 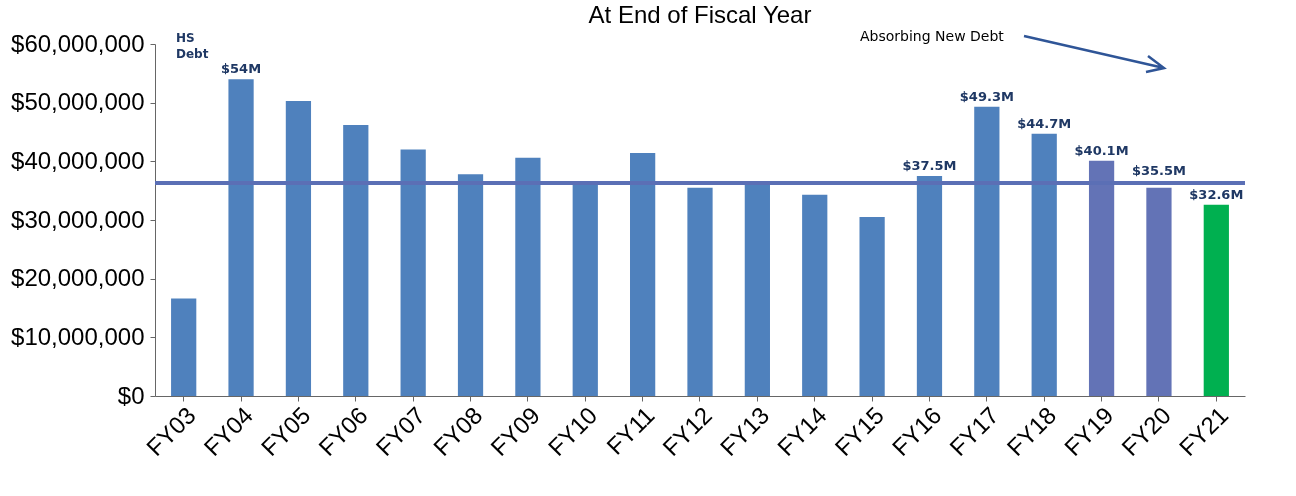 What do you see at coordinates (1216, 194) in the screenshot?
I see `data-label: $32.6M` at bounding box center [1216, 194].